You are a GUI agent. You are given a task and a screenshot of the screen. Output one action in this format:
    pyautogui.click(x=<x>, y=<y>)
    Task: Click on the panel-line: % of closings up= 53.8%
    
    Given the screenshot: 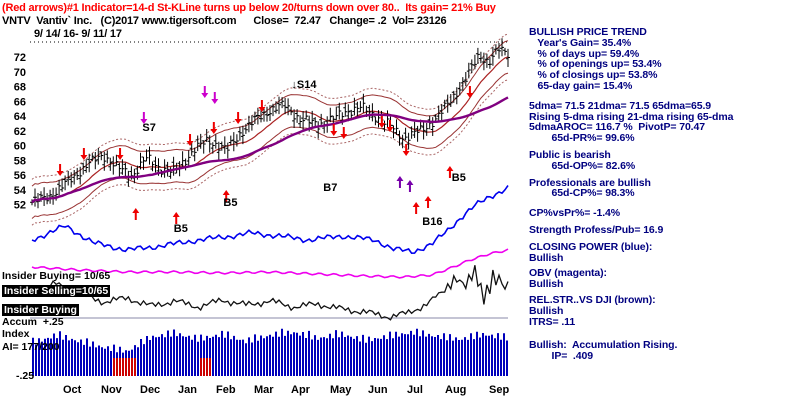 What is the action you would take?
    pyautogui.click(x=593, y=75)
    